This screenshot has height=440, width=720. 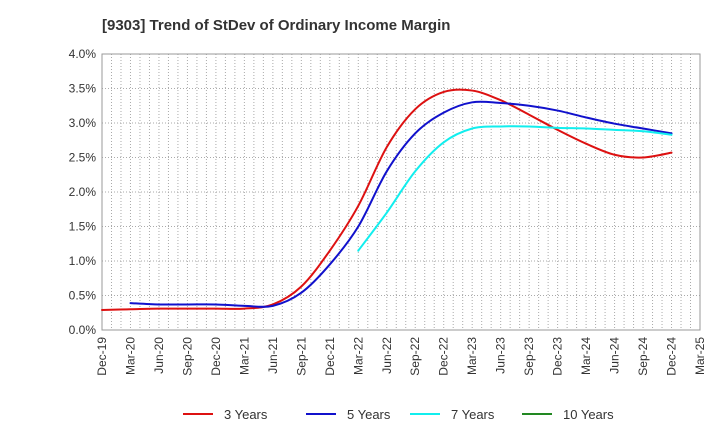 I want to click on x-tick-label: Dec-23, so click(x=558, y=356).